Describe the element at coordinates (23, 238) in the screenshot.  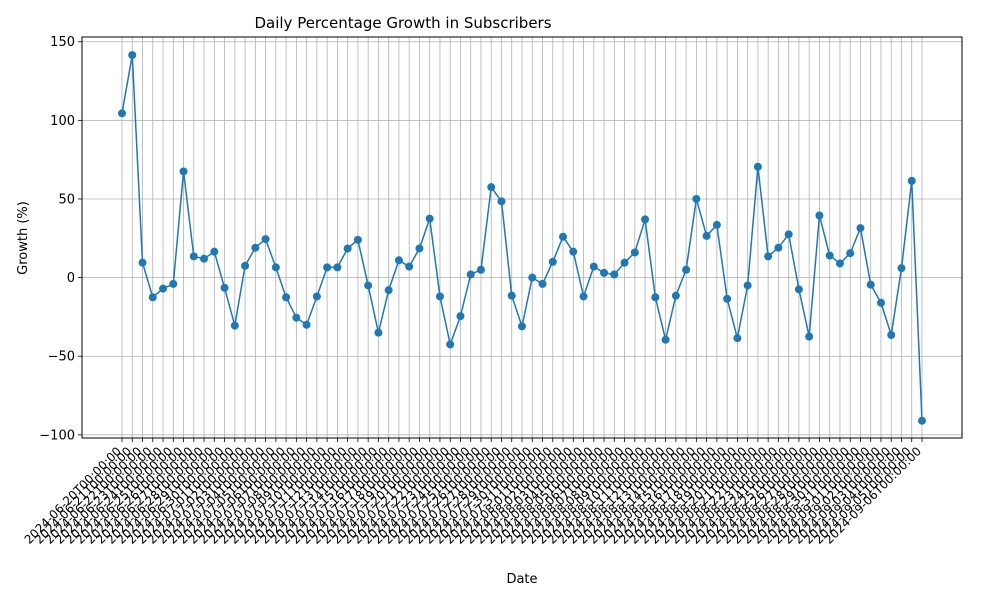
I see `y-axis-label: Growth (%)` at that location.